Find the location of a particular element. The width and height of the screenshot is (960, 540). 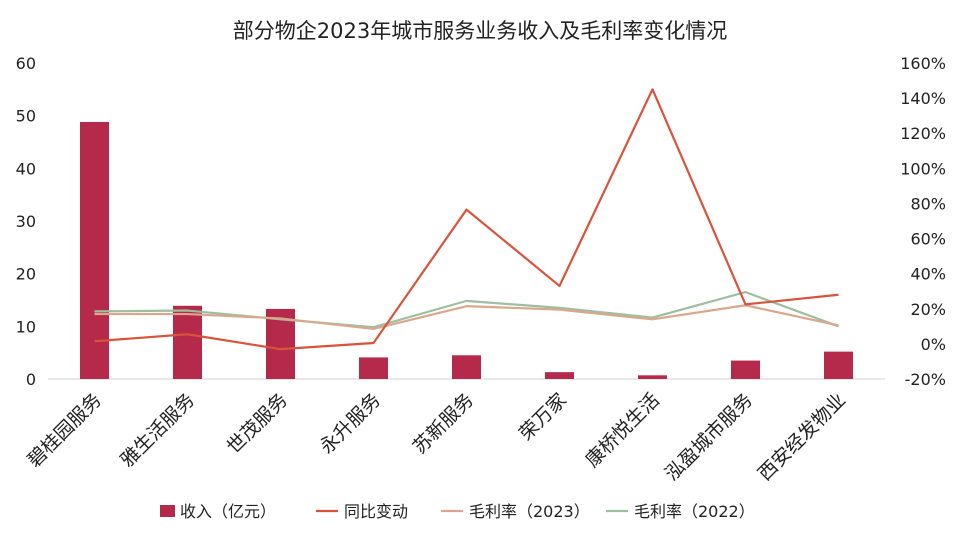

legend-swatch is located at coordinates (167, 511).